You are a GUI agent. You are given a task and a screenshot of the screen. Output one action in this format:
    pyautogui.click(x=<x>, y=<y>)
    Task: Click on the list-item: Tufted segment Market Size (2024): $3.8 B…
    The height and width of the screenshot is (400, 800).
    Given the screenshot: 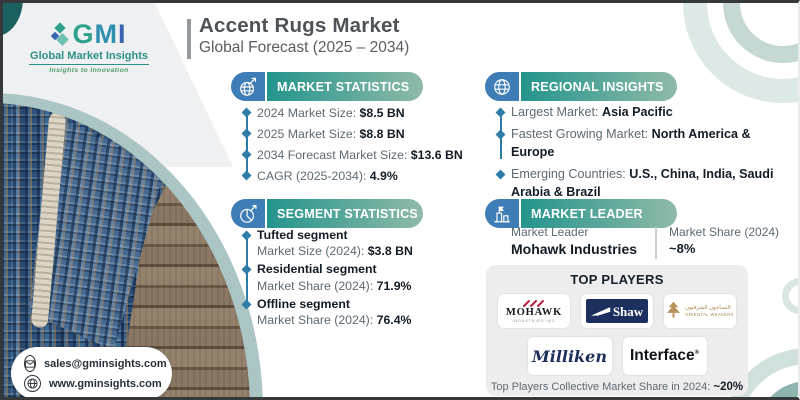 What is the action you would take?
    pyautogui.click(x=357, y=243)
    